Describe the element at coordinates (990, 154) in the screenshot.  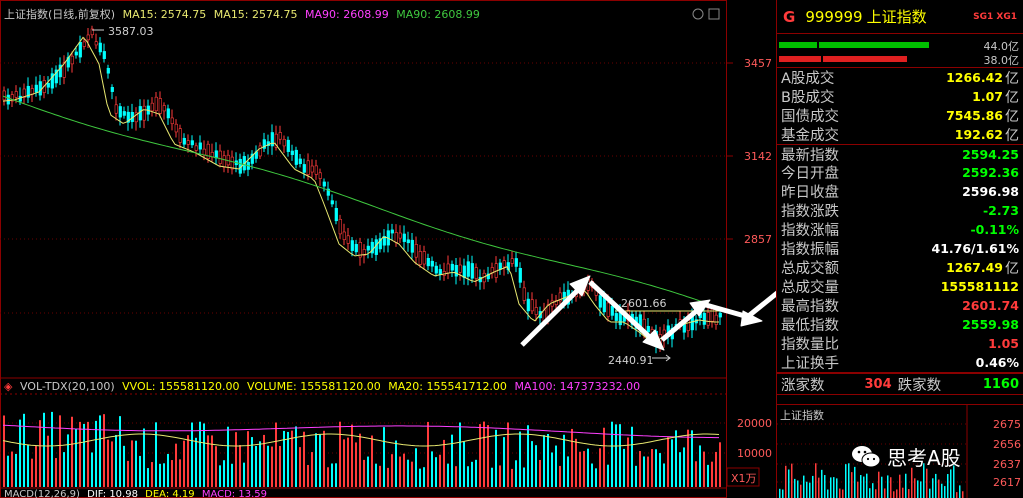
I see `stat-value: 2594.25` at that location.